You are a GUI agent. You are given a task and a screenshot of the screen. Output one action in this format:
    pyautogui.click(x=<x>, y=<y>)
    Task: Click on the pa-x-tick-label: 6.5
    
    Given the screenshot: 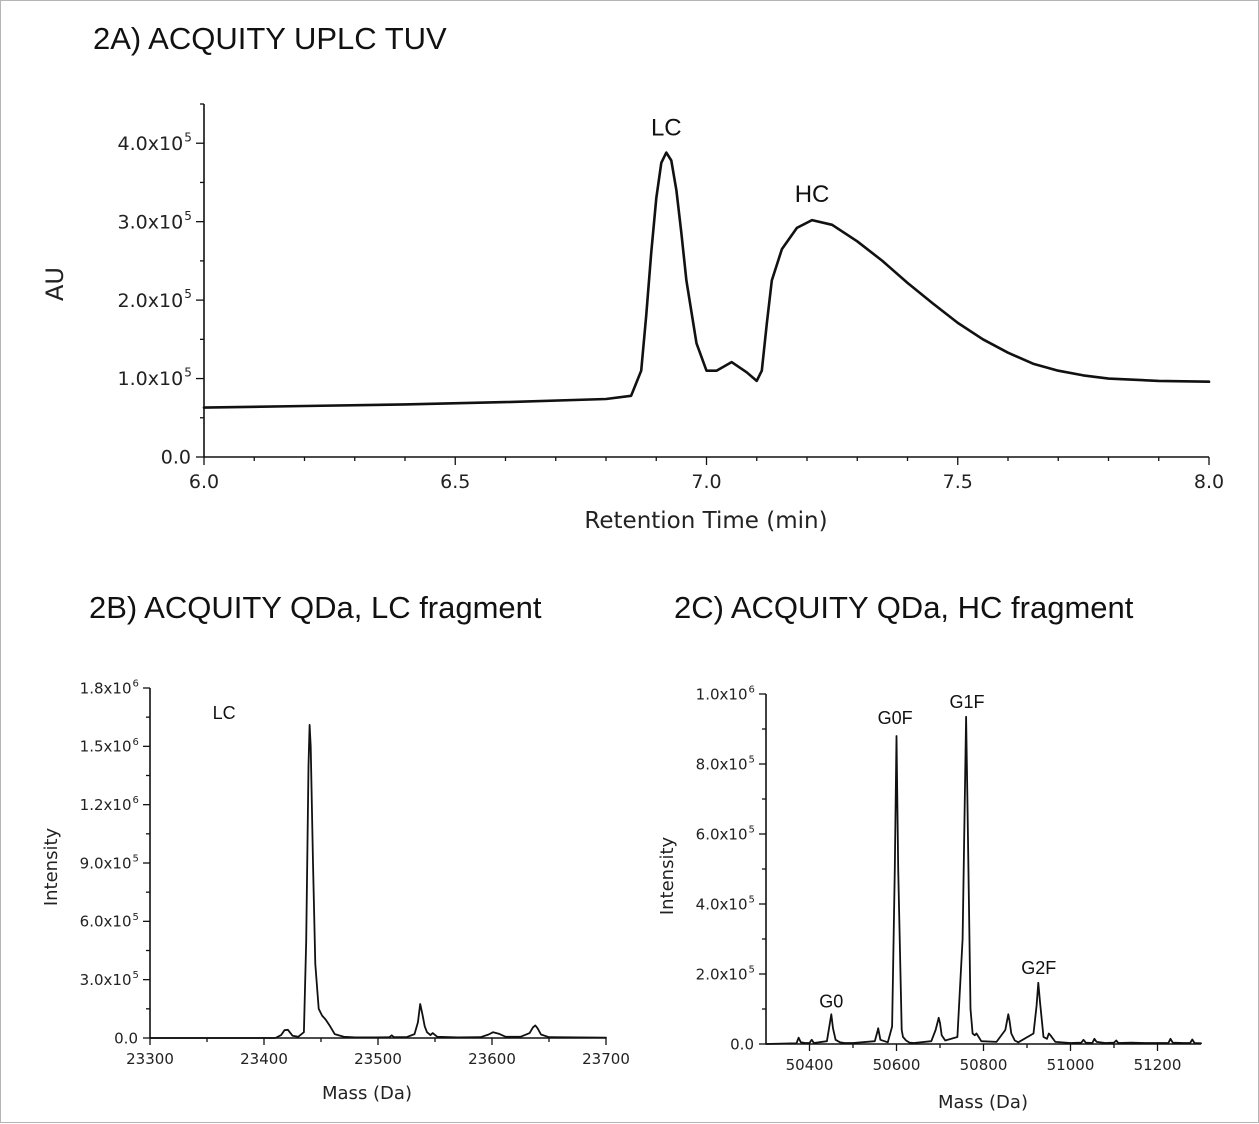 What is the action you would take?
    pyautogui.click(x=455, y=482)
    